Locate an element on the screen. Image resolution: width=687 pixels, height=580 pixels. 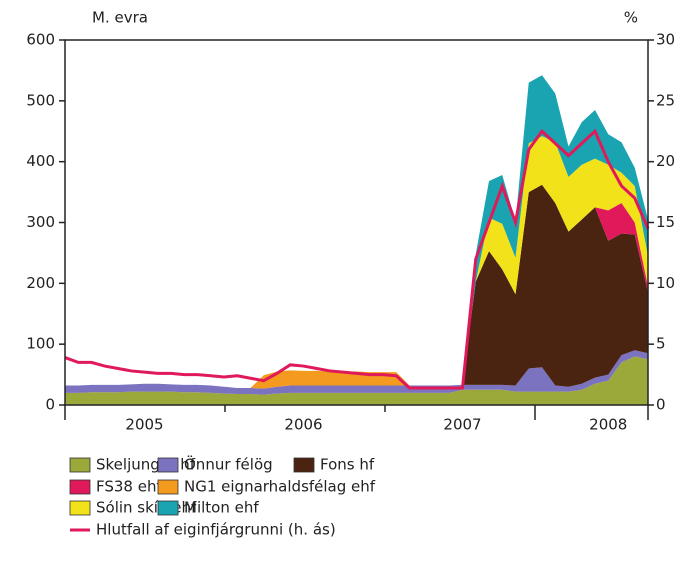
legend-label: FS38 ehf is located at coordinates (129, 487).